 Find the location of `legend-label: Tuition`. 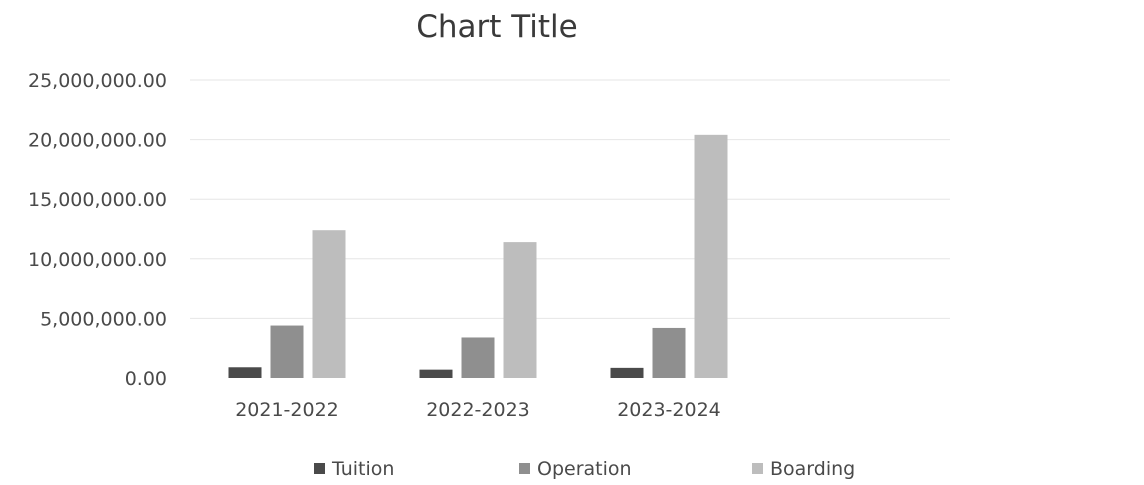

legend-label: Tuition is located at coordinates (362, 469).